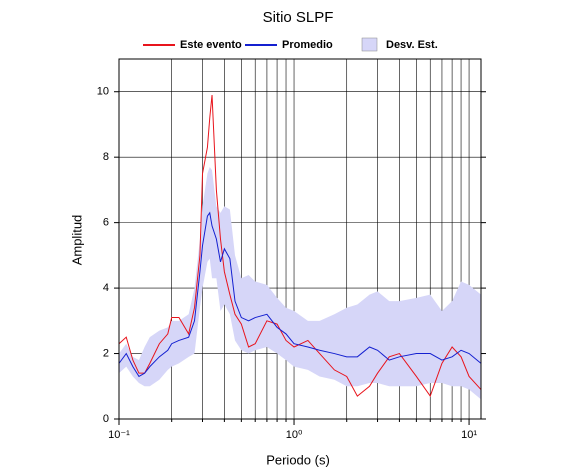 This screenshot has height=475, width=586. Describe the element at coordinates (412, 45) in the screenshot. I see `legend-label: Desv. Est.` at that location.